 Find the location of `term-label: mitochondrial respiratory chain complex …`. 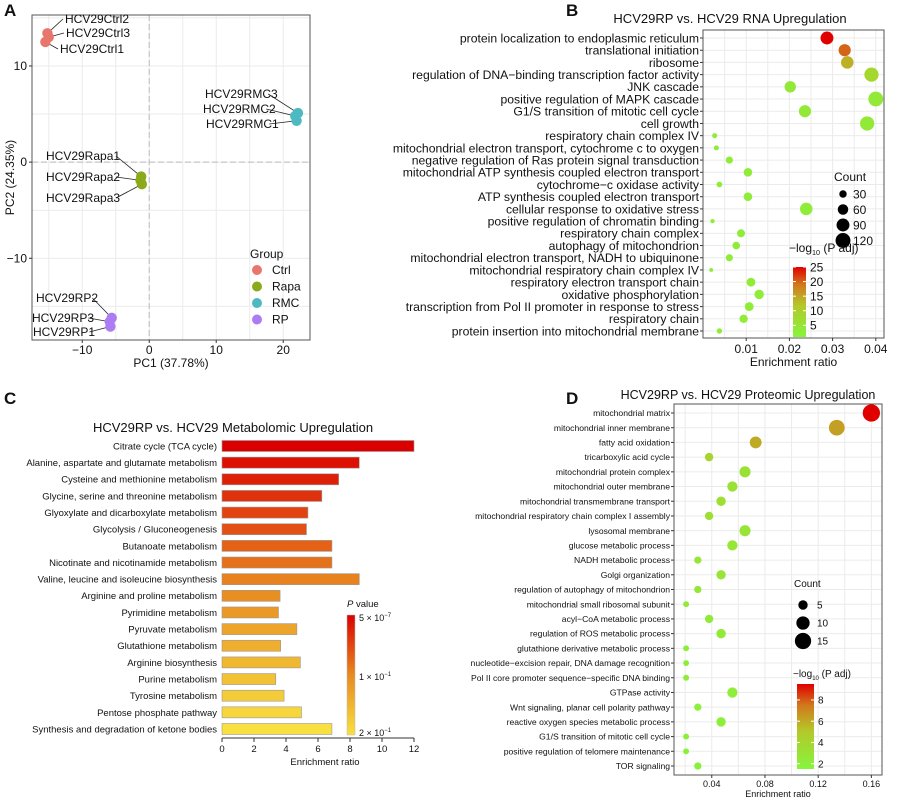

term-label: mitochondrial respiratory chain complex … is located at coordinates (584, 270).